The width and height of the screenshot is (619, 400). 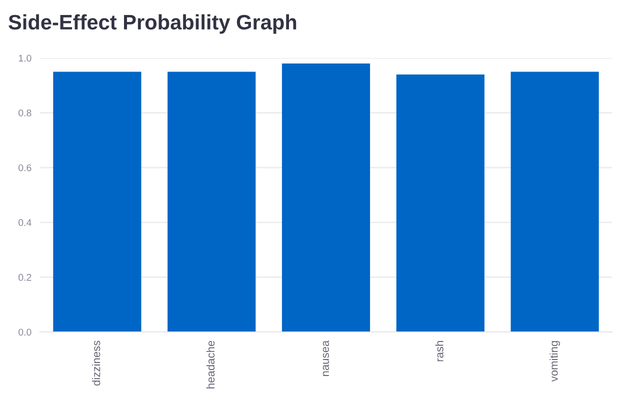 I want to click on y-tick-label: 0.4, so click(x=25, y=222).